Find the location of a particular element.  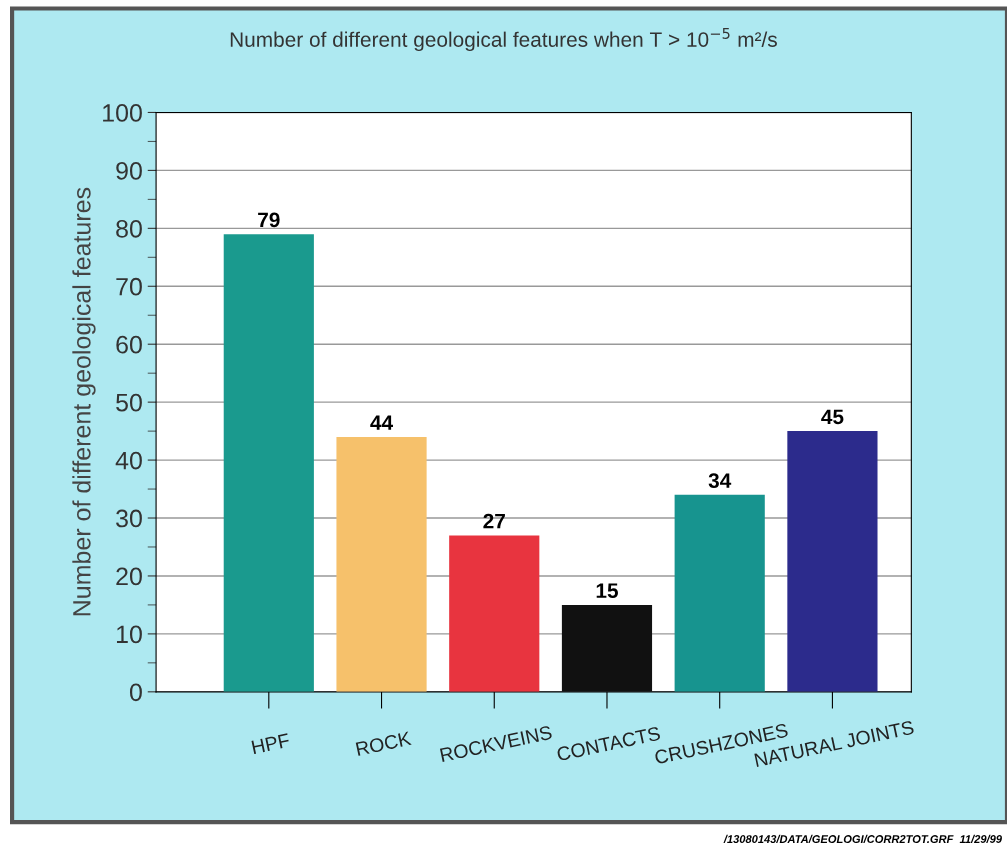

y-tick-label: 50 is located at coordinates (129, 402).